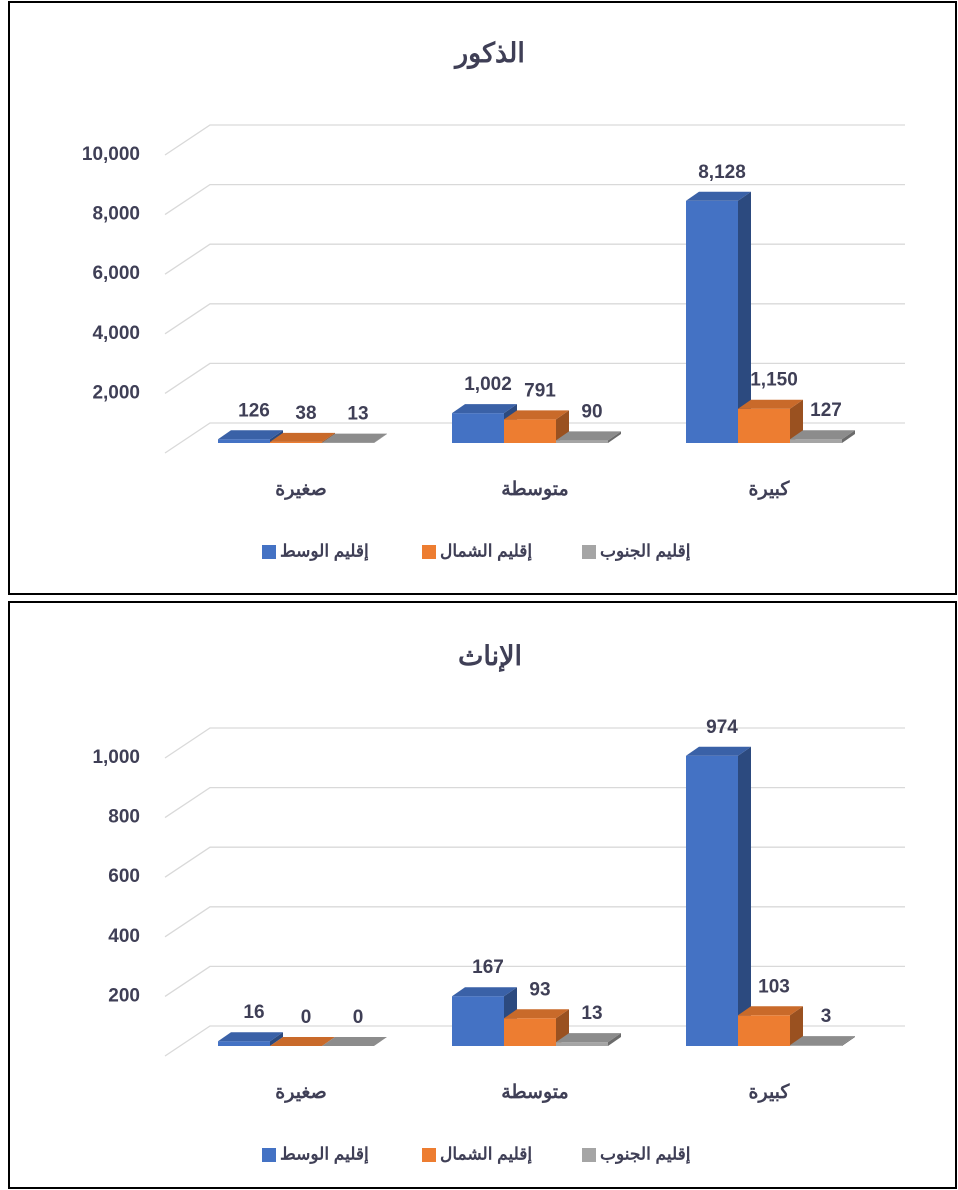 The image size is (958, 1190). I want to click on y-tick-label: 10,000, so click(111, 154).